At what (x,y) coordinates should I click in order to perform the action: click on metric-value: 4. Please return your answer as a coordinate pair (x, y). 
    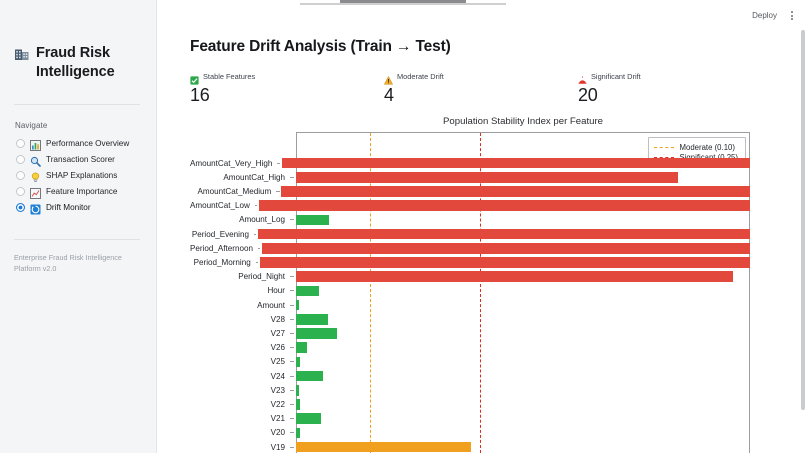
    Looking at the image, I should click on (389, 95).